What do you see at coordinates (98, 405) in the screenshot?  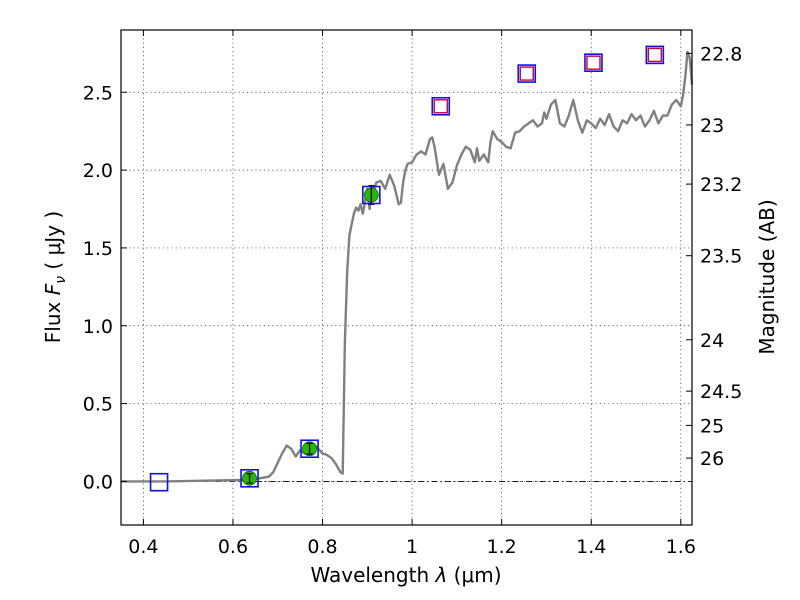 I see `y-tick-label: 0.5` at bounding box center [98, 405].